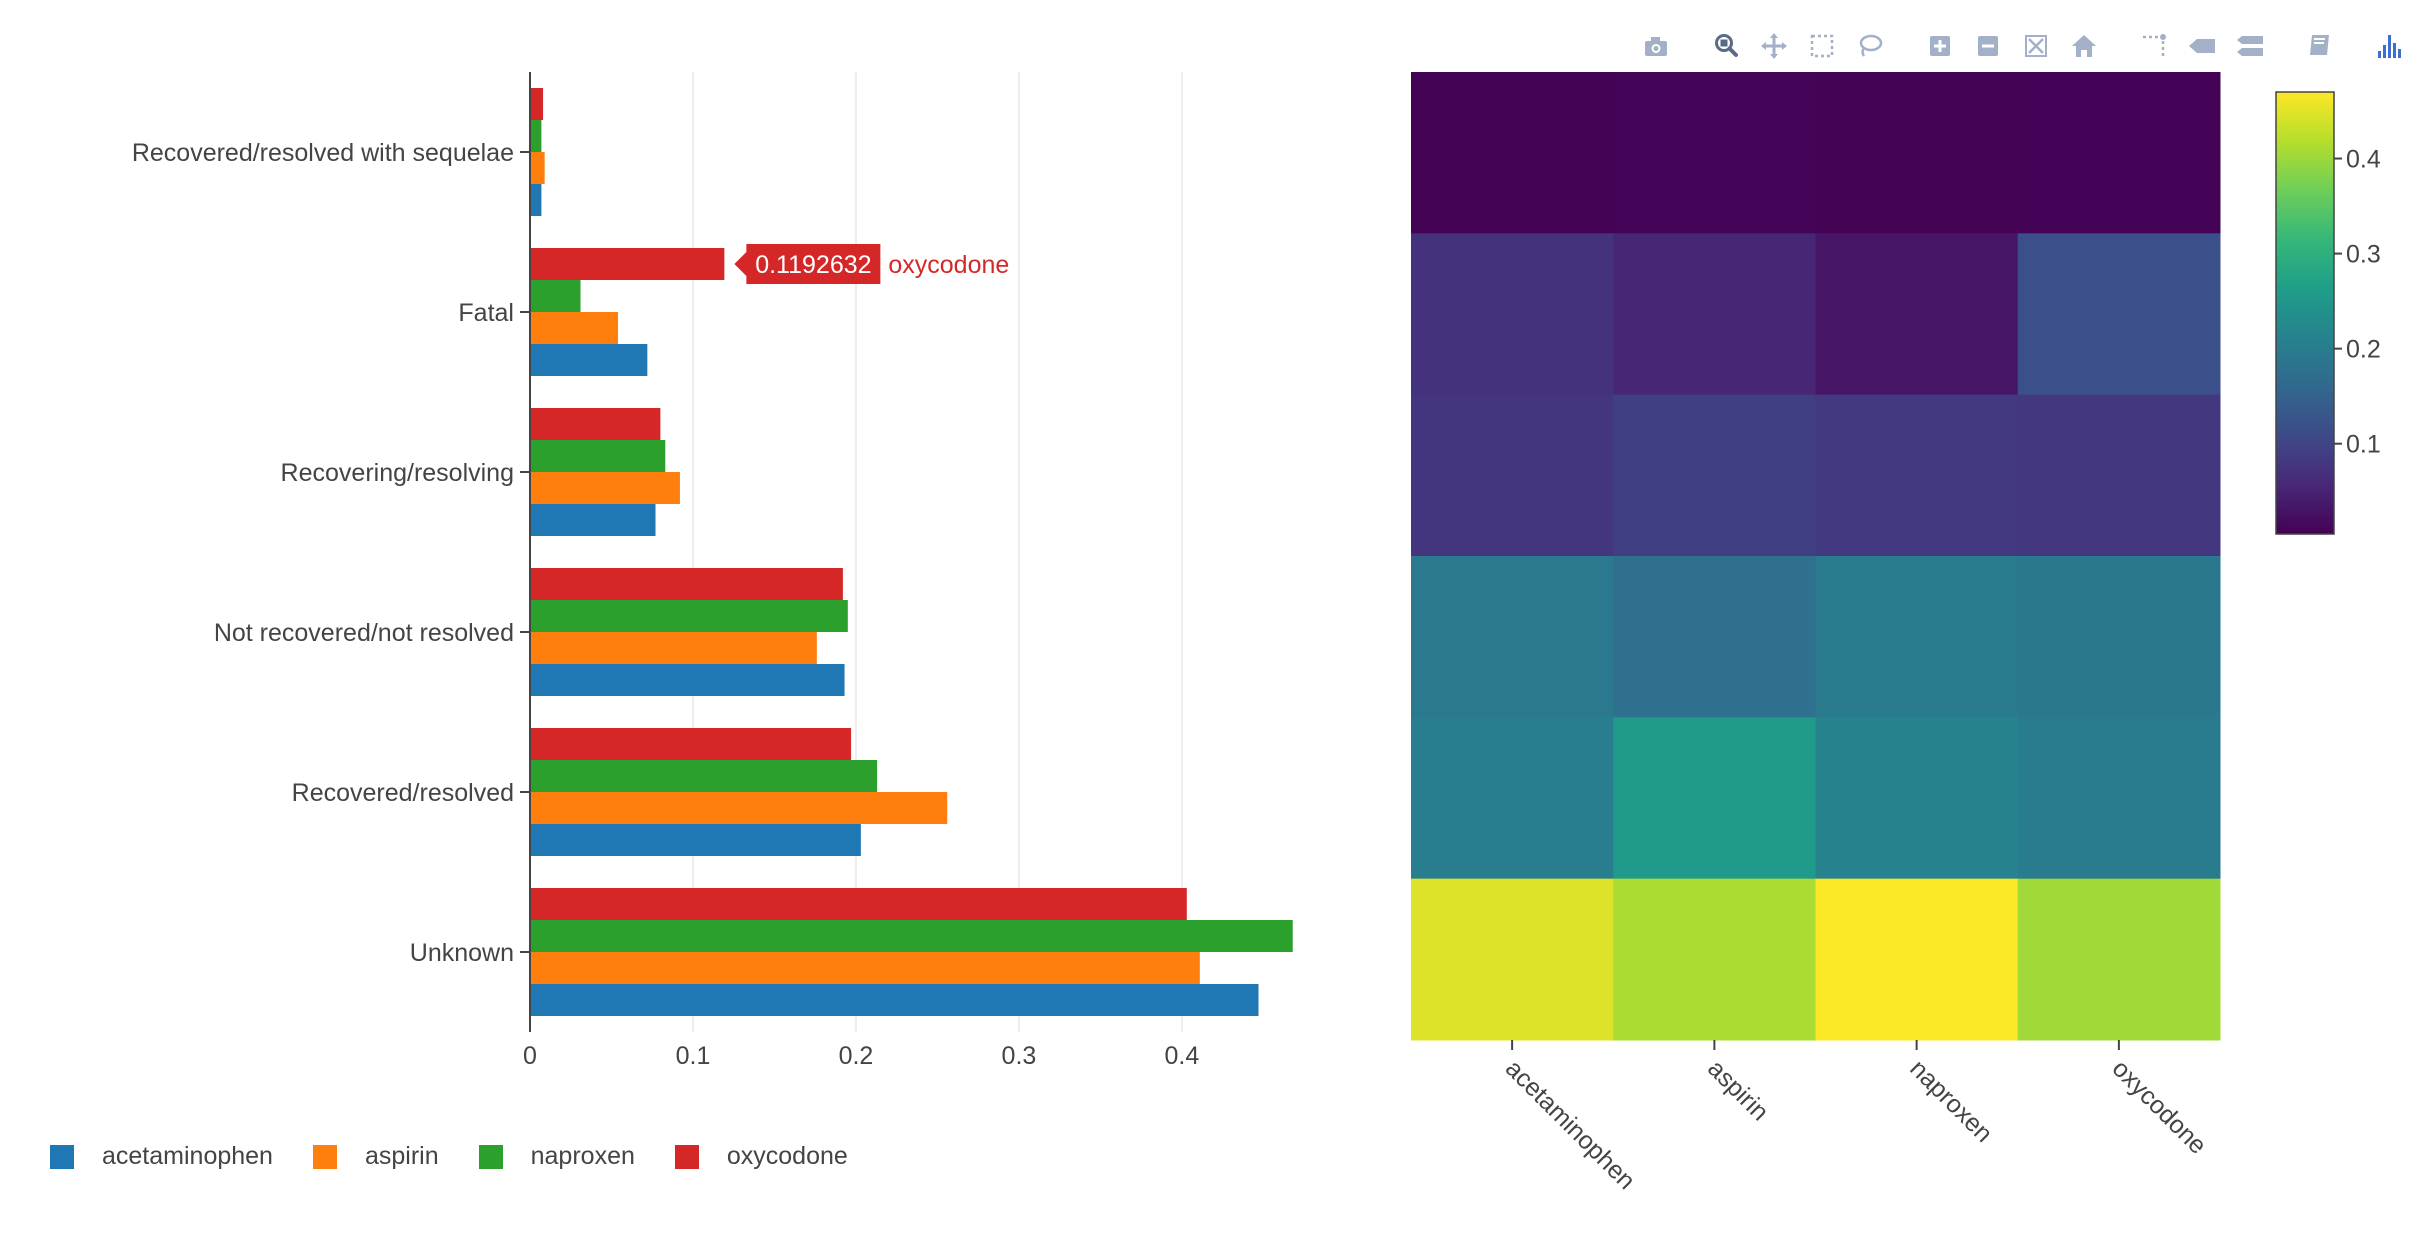  I want to click on zoom-in-button, so click(1940, 46).